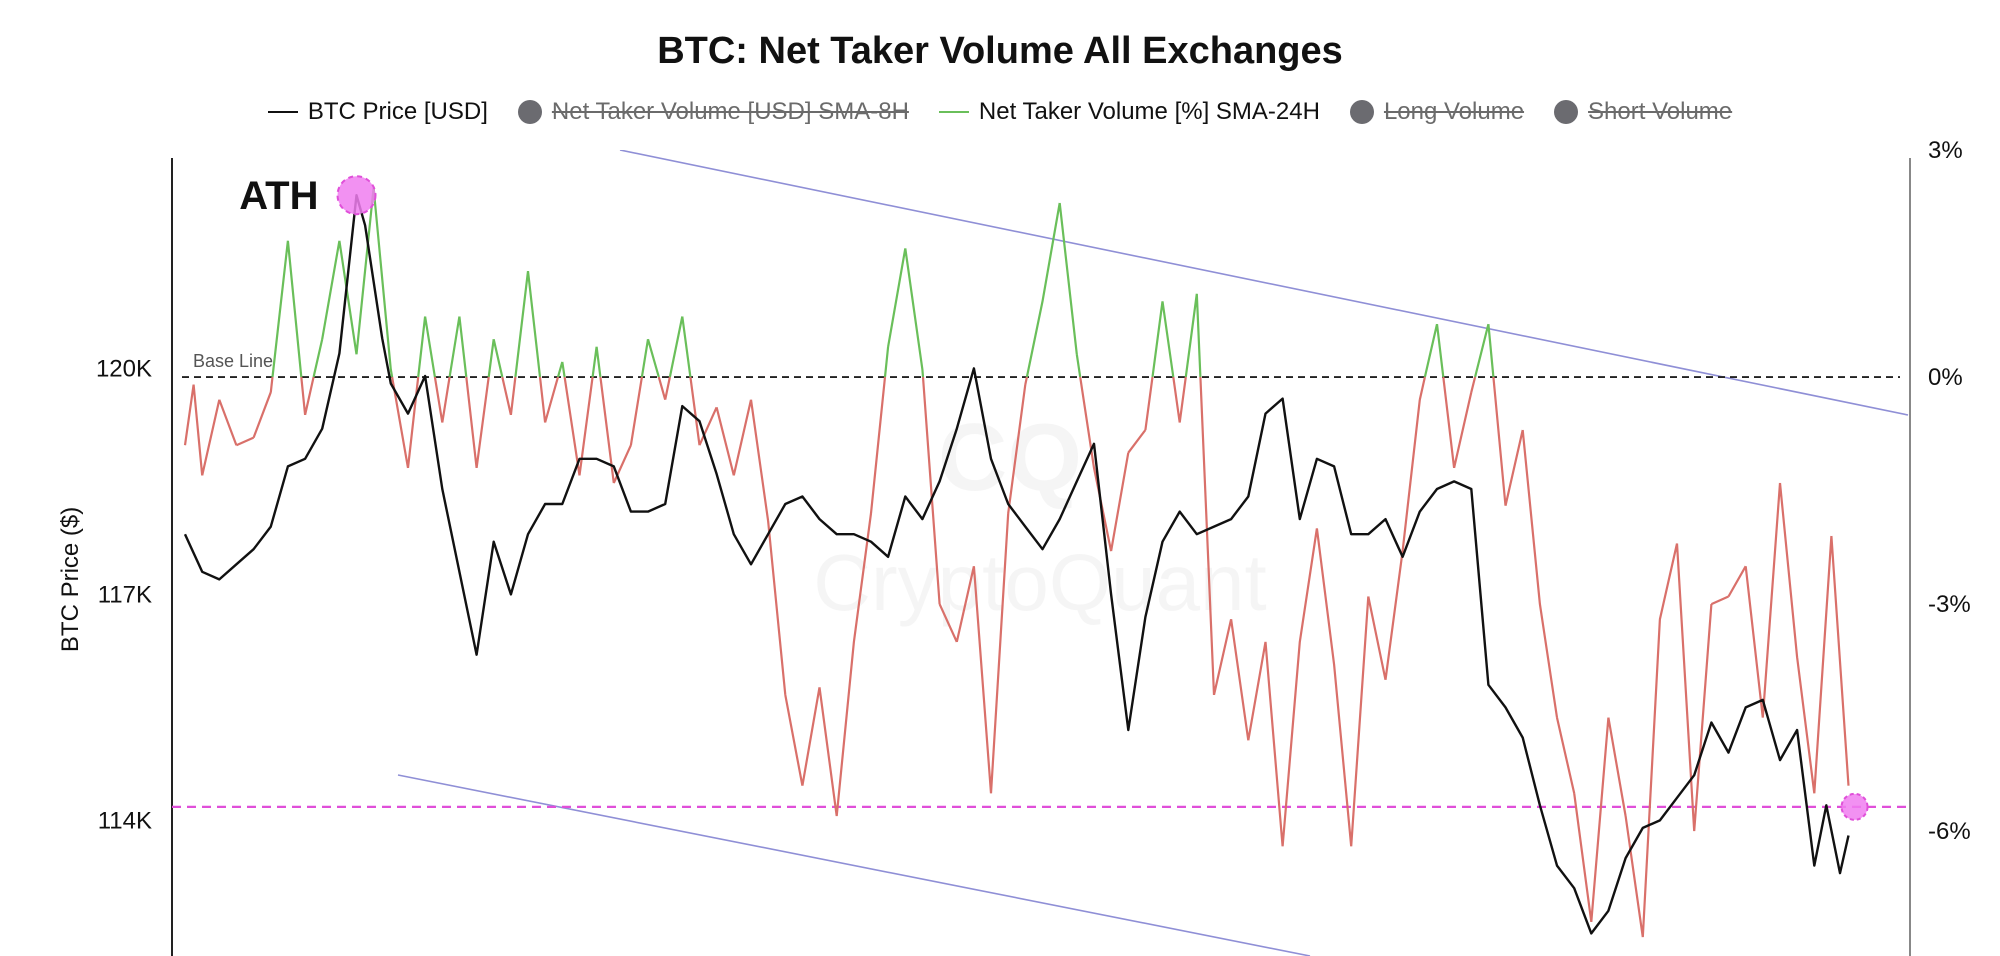 The width and height of the screenshot is (2000, 956). I want to click on legend-item: Net Taker Volume [%] SMA-24H, so click(1129, 112).